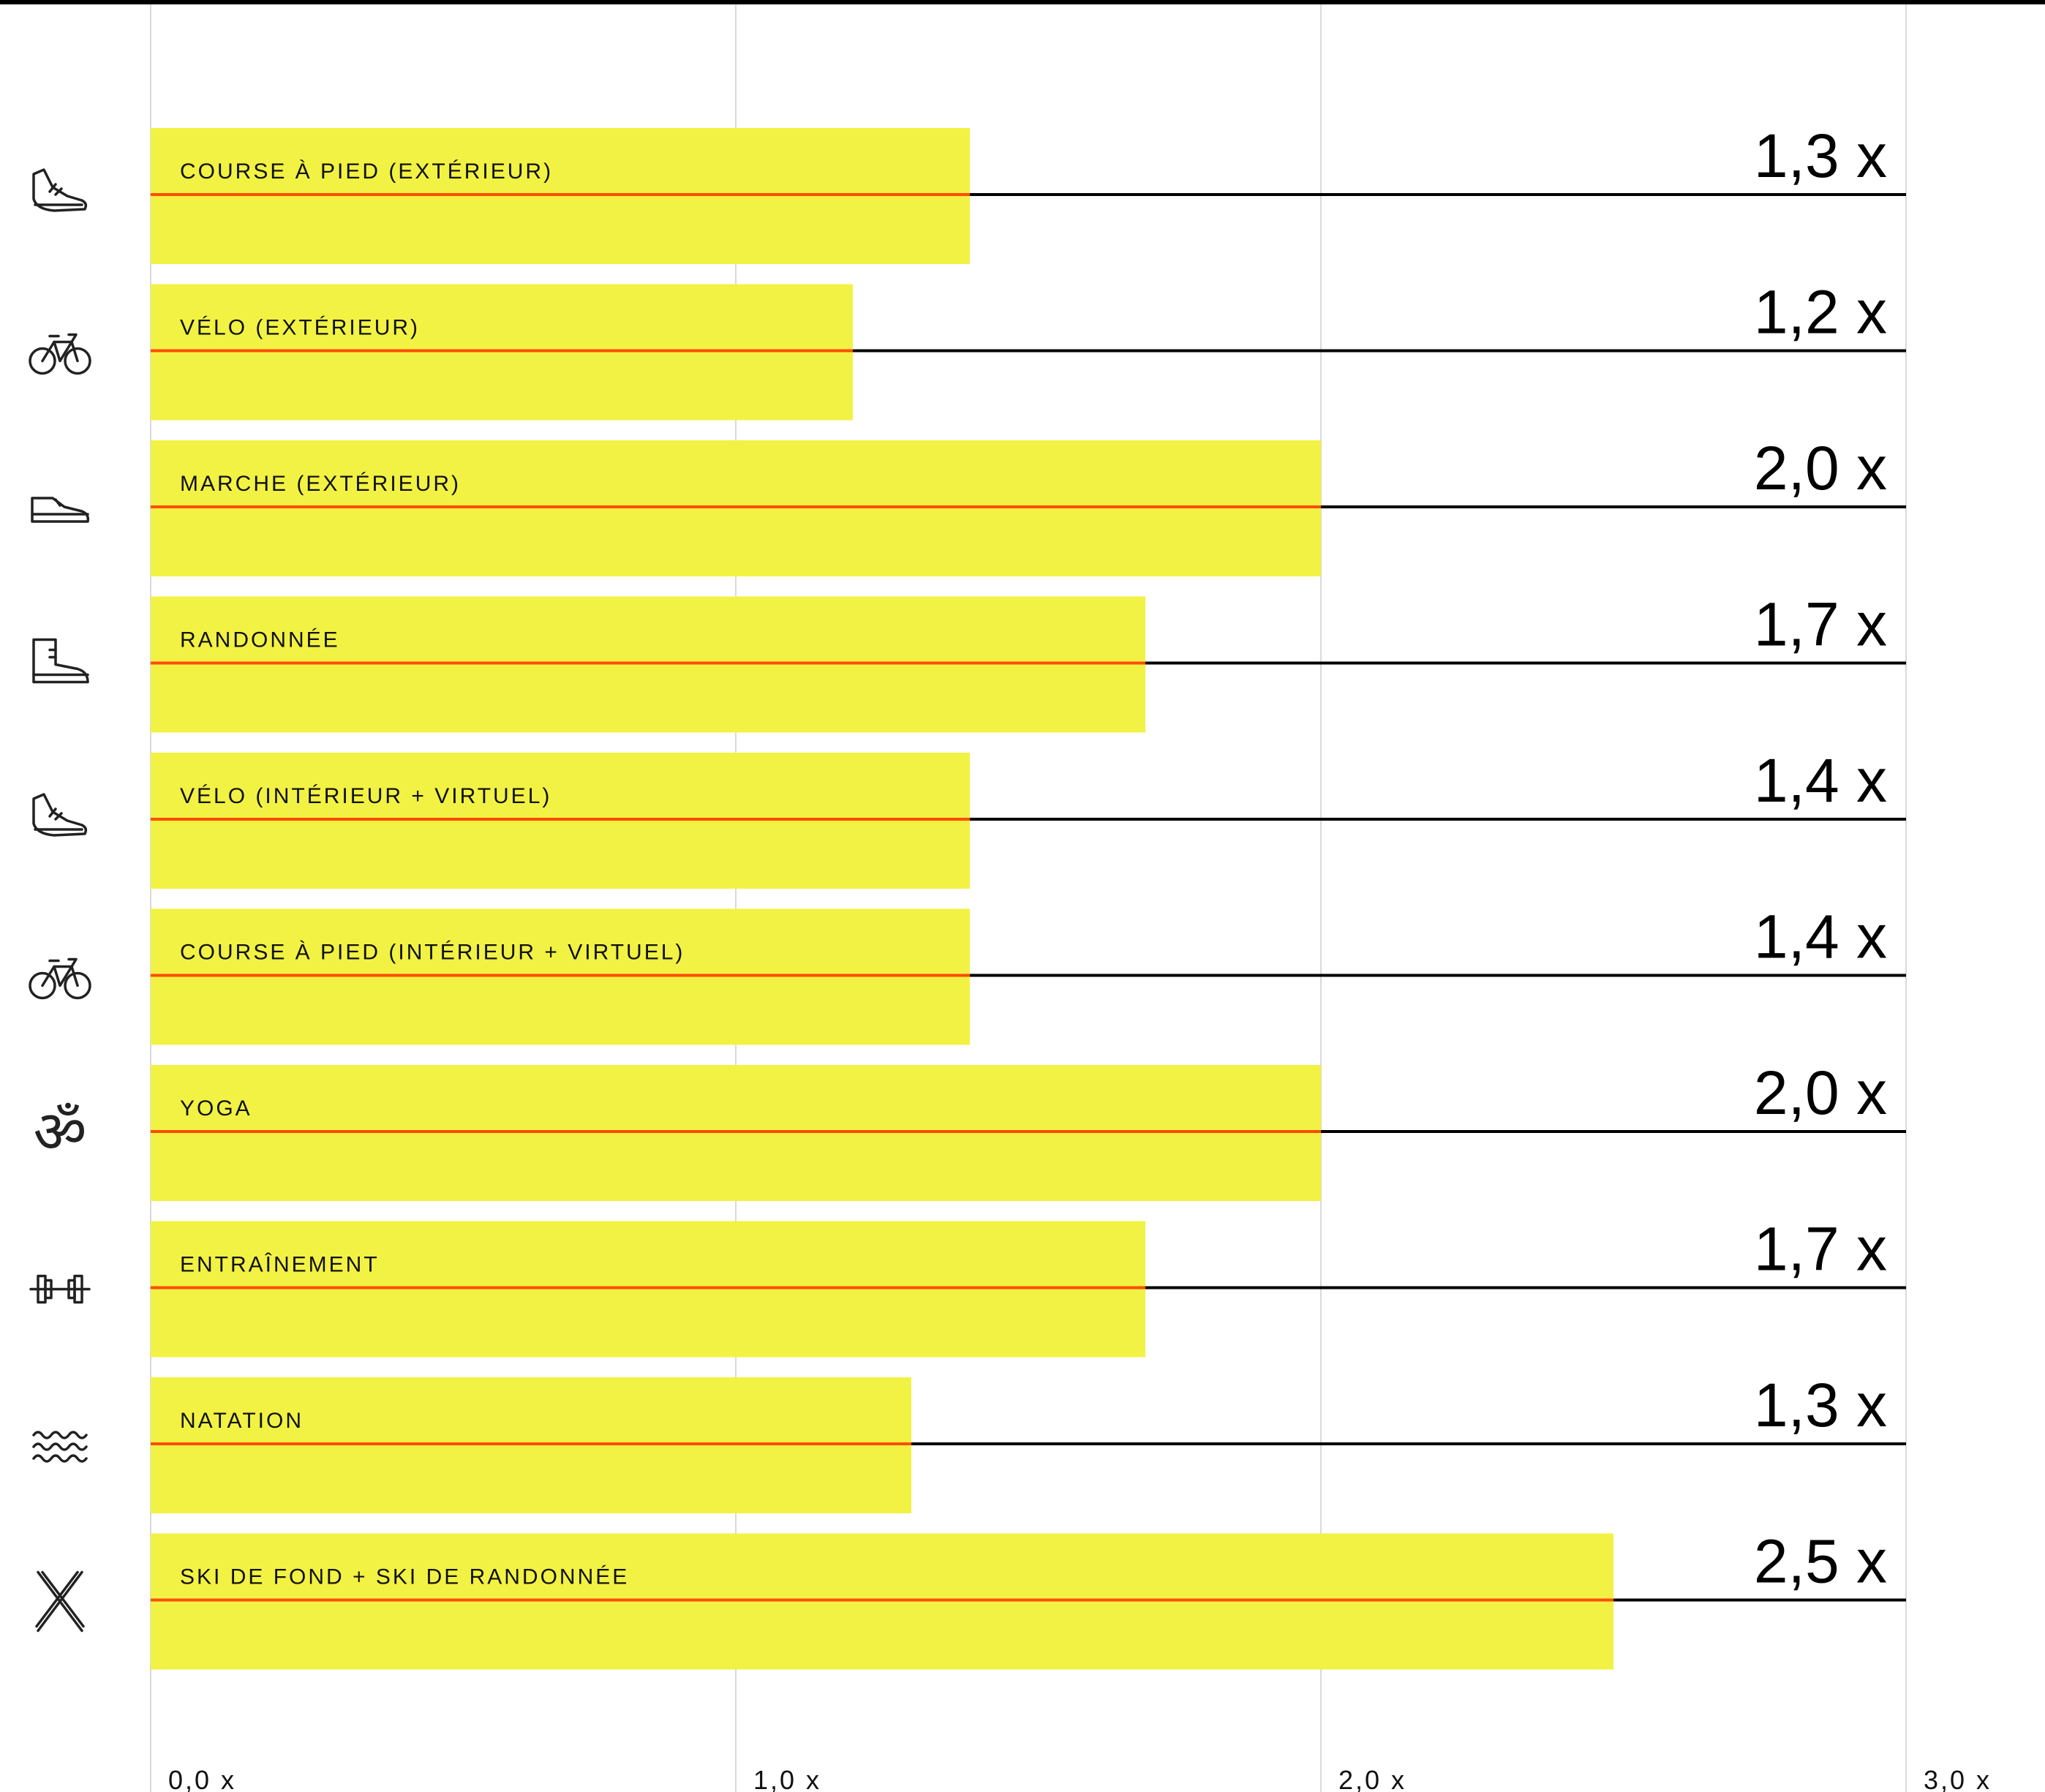  Describe the element at coordinates (320, 484) in the screenshot. I see `bar-label: MARCHE (EXTÉRIEUR)` at that location.